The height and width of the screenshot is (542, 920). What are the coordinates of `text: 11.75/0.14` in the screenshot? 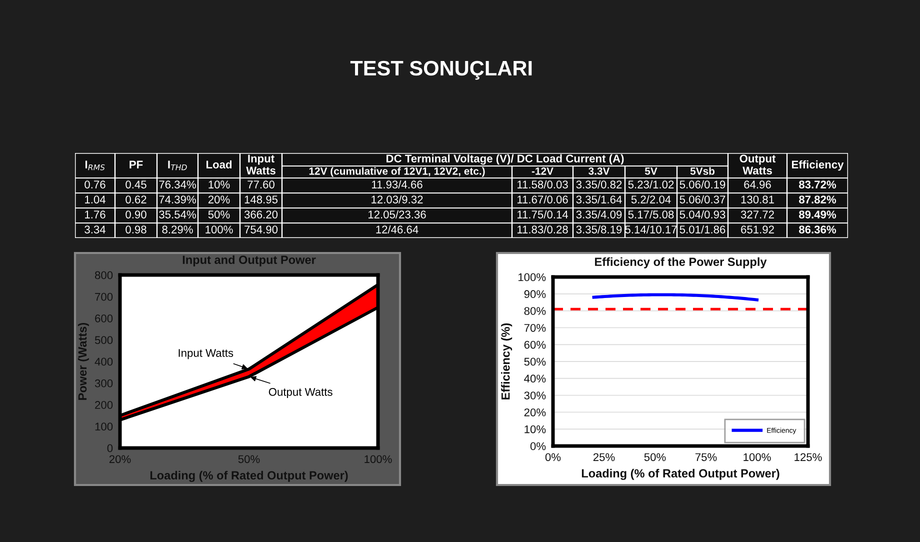 It's located at (543, 214).